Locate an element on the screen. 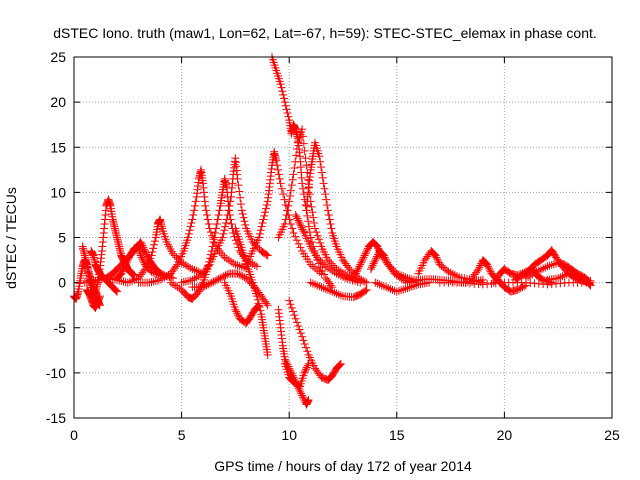  y-tick-label: 10 is located at coordinates (58, 192).